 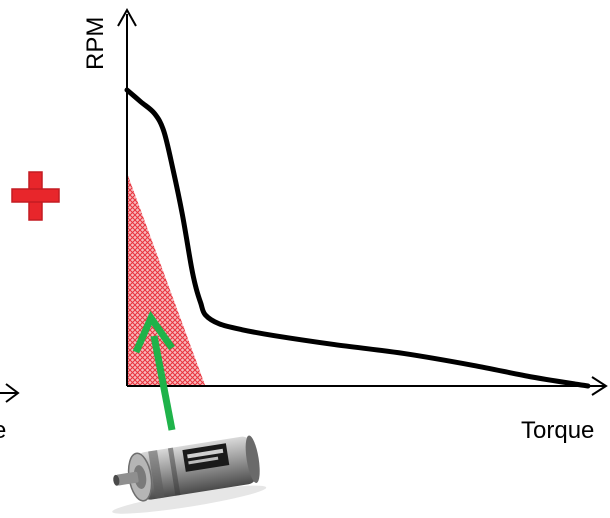 I want to click on left-label-fragment: e, so click(x=3, y=430).